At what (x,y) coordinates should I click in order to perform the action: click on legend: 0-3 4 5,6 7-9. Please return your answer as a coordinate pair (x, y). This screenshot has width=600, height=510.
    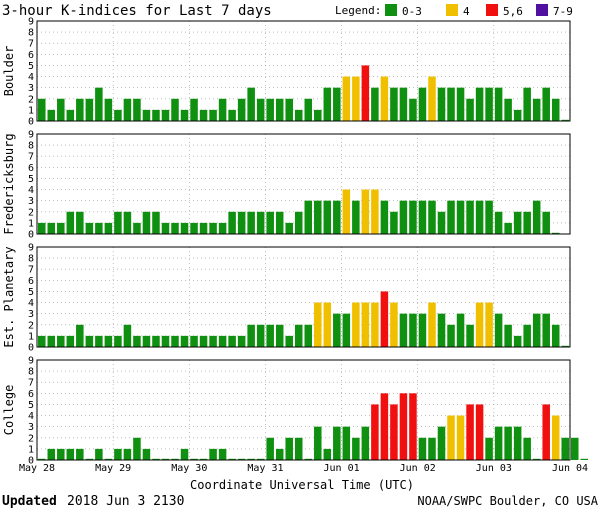
    Looking at the image, I should click on (479, 11).